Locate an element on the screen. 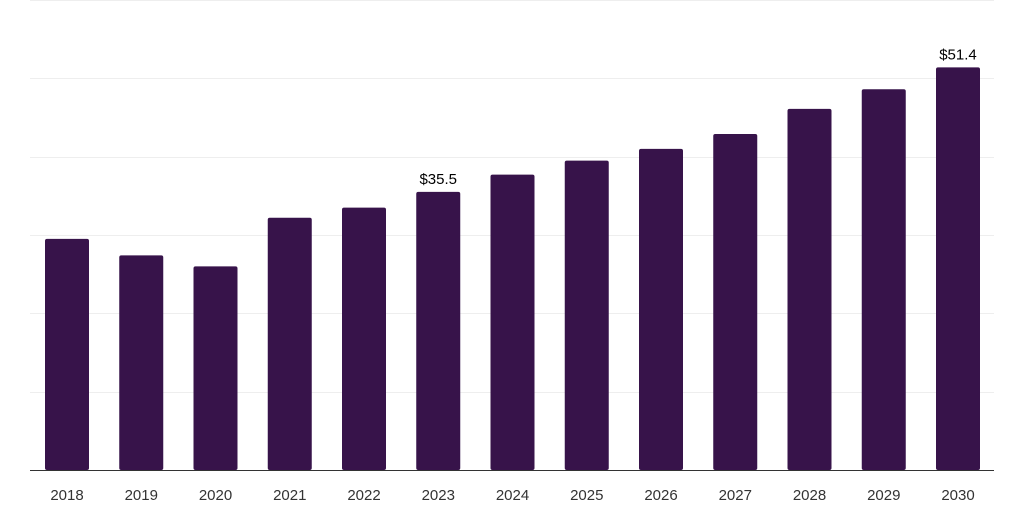 The width and height of the screenshot is (1024, 512). bar-2019 is located at coordinates (141, 362).